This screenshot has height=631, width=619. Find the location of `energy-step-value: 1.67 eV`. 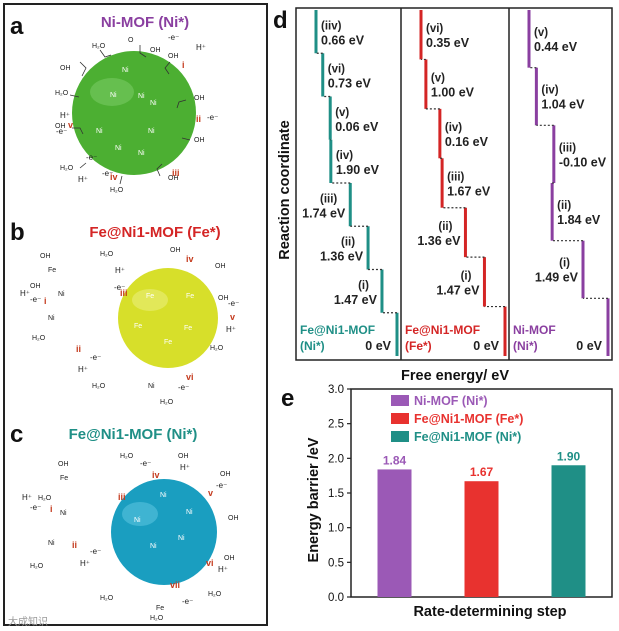

energy-step-value: 1.67 eV is located at coordinates (469, 192).